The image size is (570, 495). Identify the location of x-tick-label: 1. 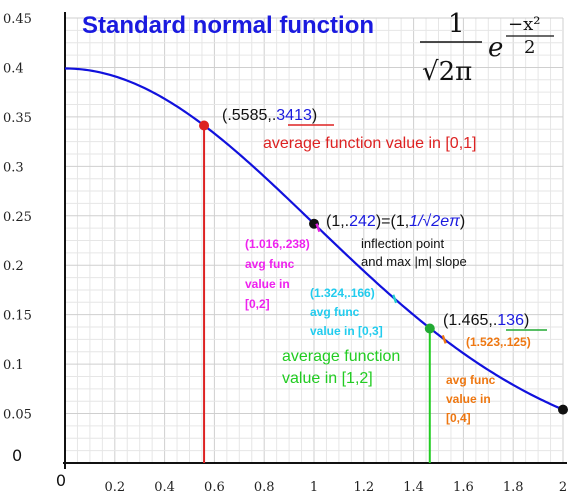
(314, 487).